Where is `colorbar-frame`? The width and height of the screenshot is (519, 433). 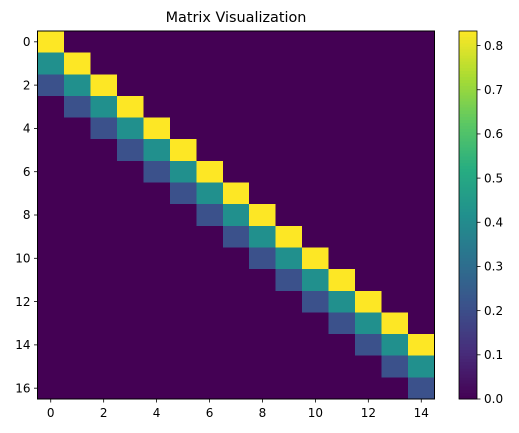
colorbar-frame is located at coordinates (468, 215).